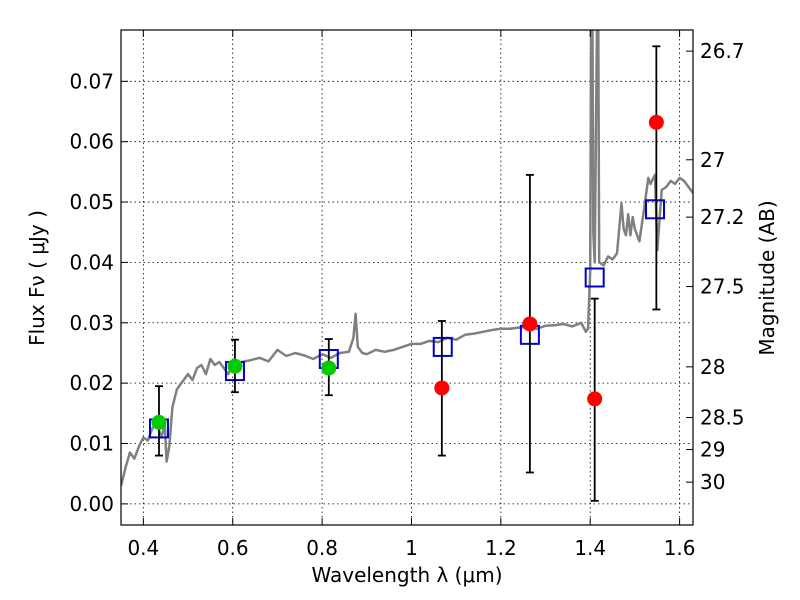 This screenshot has height=600, width=800. What do you see at coordinates (712, 367) in the screenshot?
I see `y2-tick-label: 28` at bounding box center [712, 367].